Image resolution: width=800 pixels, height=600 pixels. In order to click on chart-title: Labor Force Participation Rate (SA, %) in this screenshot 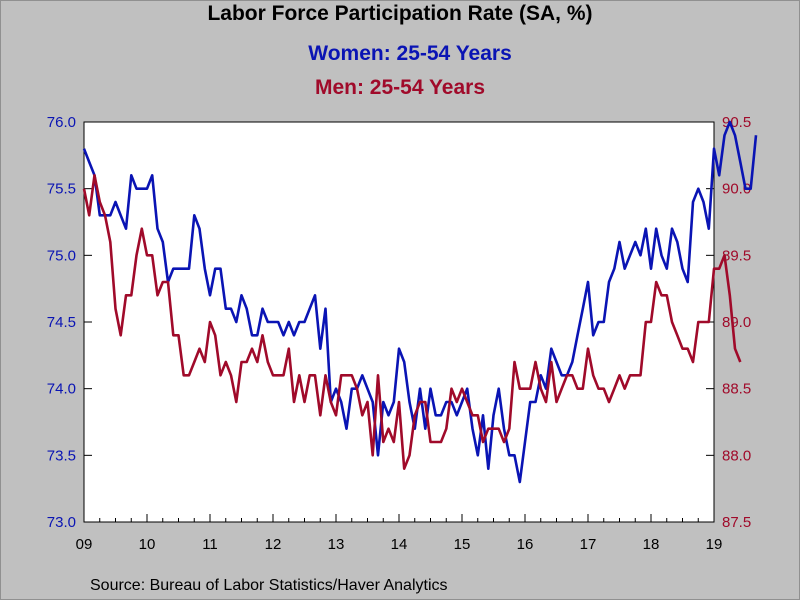, I will do `click(400, 13)`.